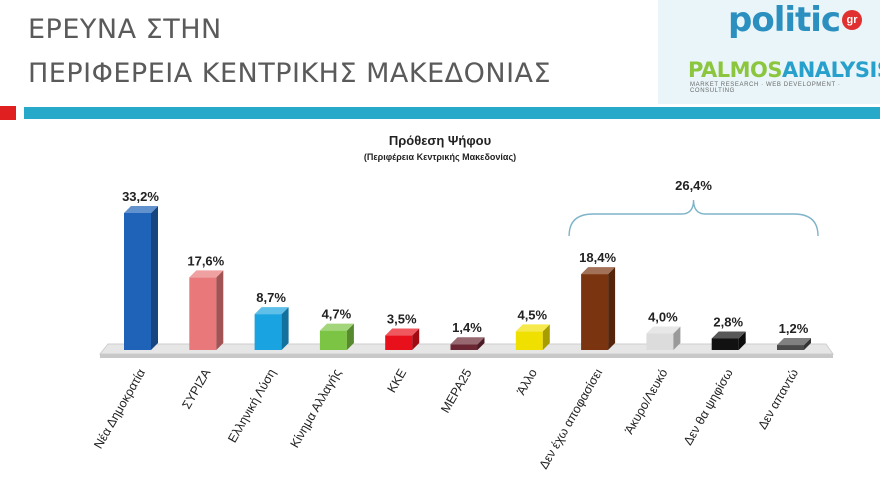 Image resolution: width=880 pixels, height=498 pixels. Describe the element at coordinates (251, 405) in the screenshot. I see `category-label: Ελληνική Λύση` at that location.